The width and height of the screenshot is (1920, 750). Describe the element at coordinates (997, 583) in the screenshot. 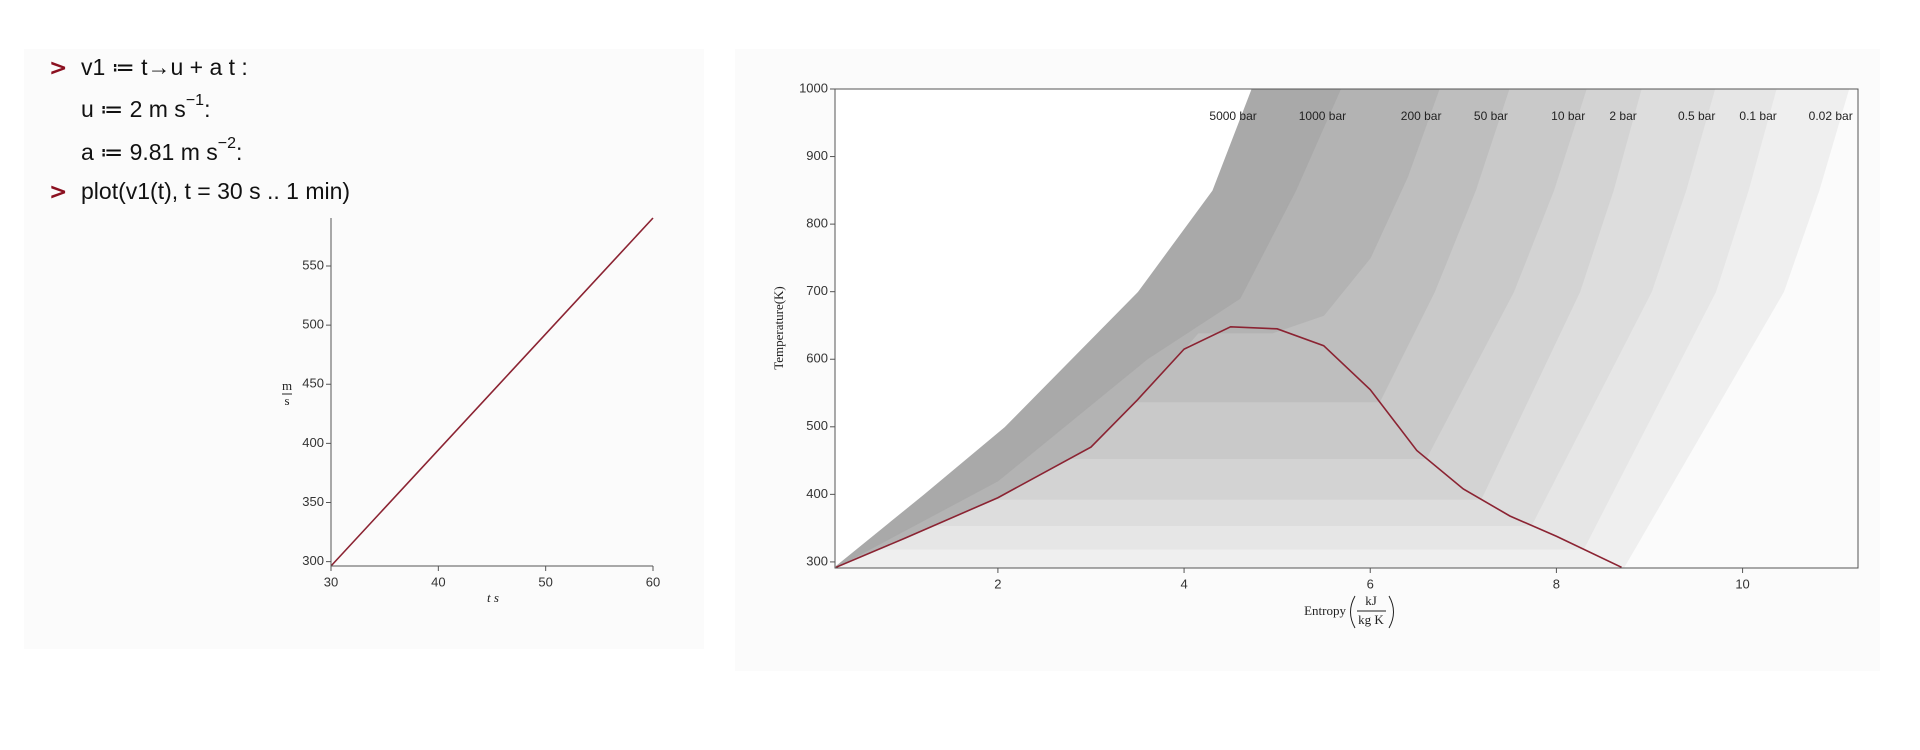

I see `x-tick-label: 2` at that location.